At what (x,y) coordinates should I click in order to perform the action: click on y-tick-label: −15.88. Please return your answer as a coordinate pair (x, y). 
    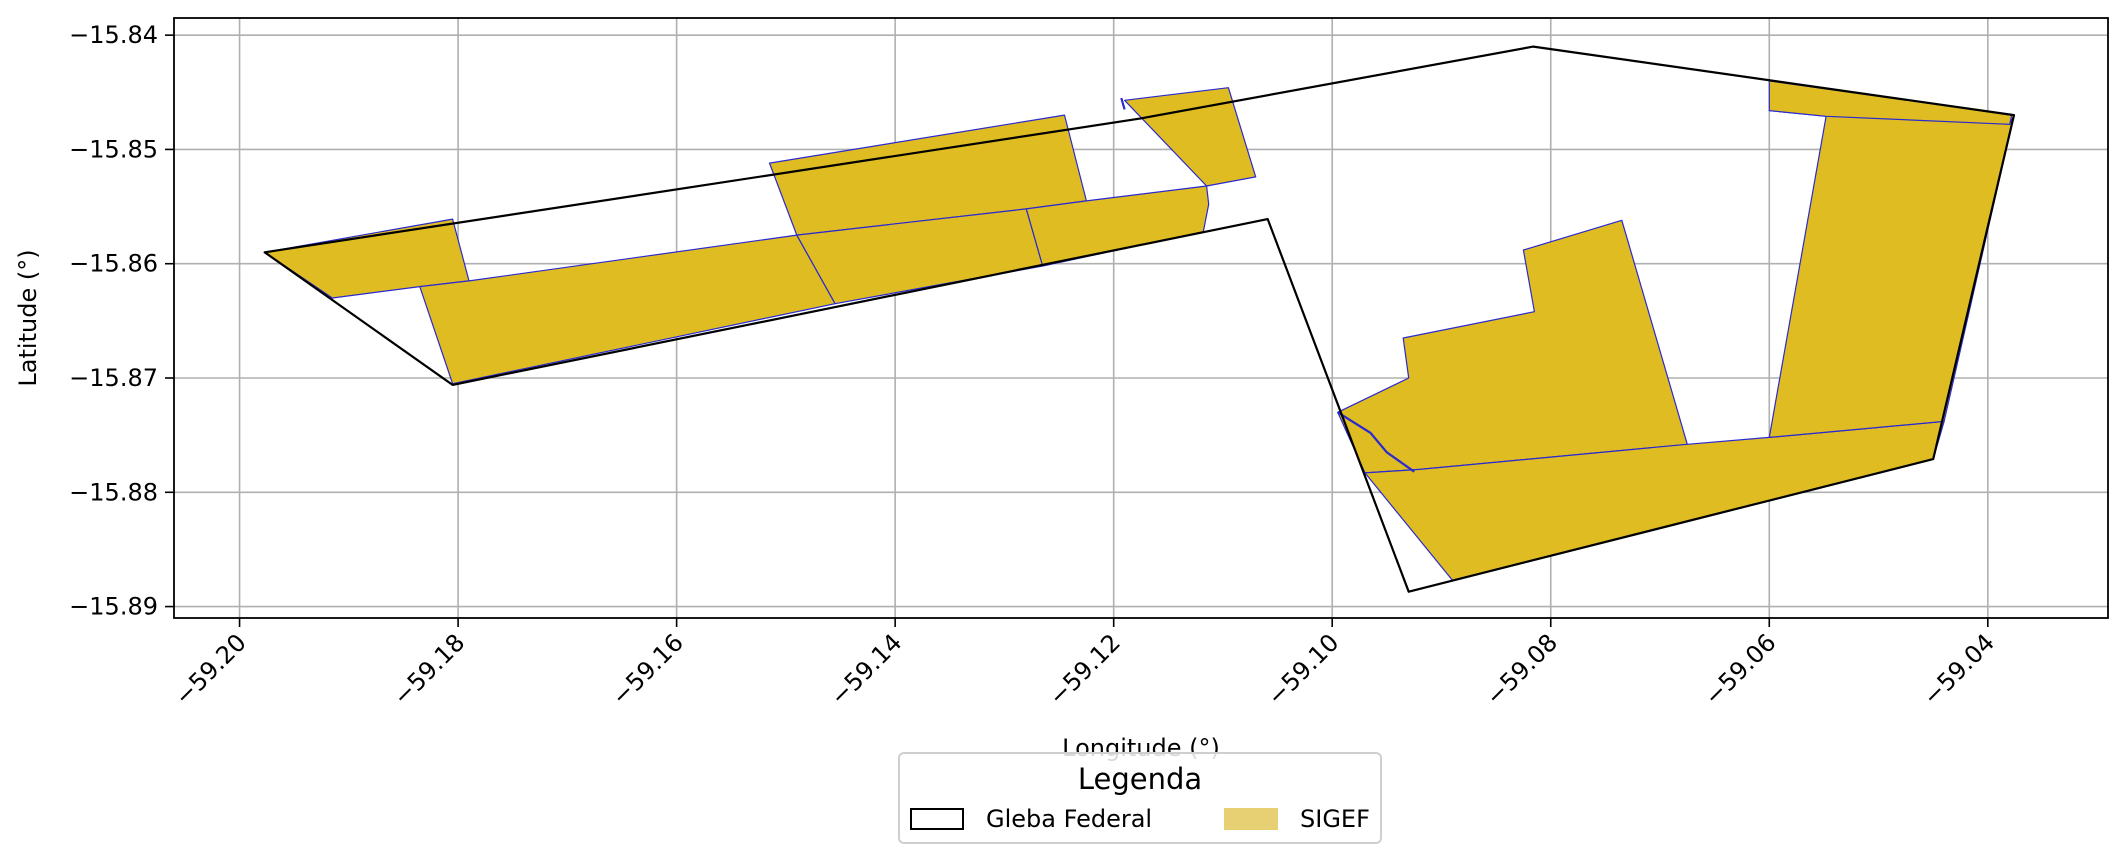
    Looking at the image, I should click on (113, 492).